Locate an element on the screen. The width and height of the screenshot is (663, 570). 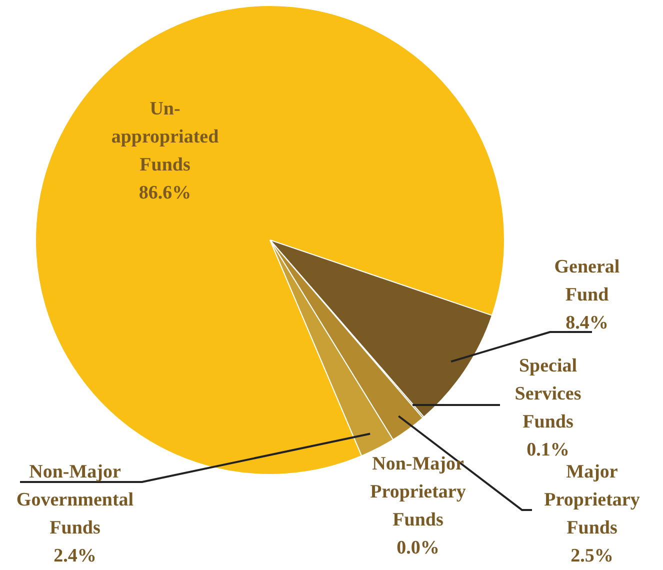
text: 0.0% is located at coordinates (418, 547).